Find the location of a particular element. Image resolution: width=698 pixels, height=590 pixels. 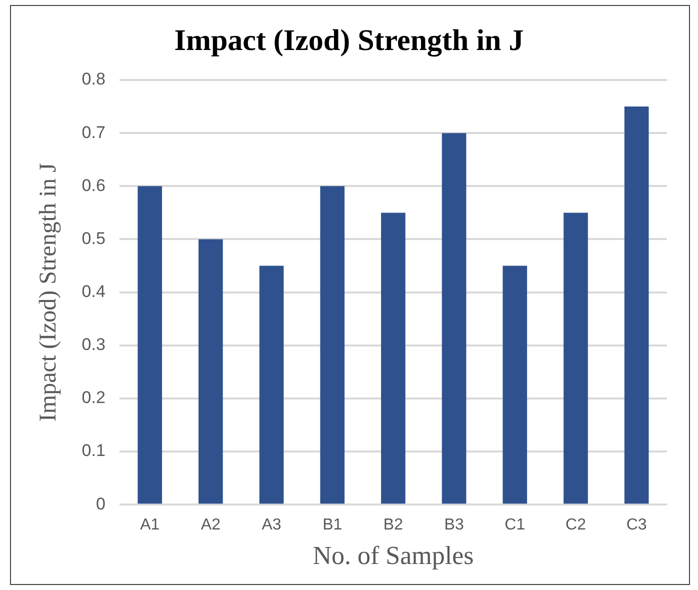

x-axis-title: No. of Samples is located at coordinates (393, 555).